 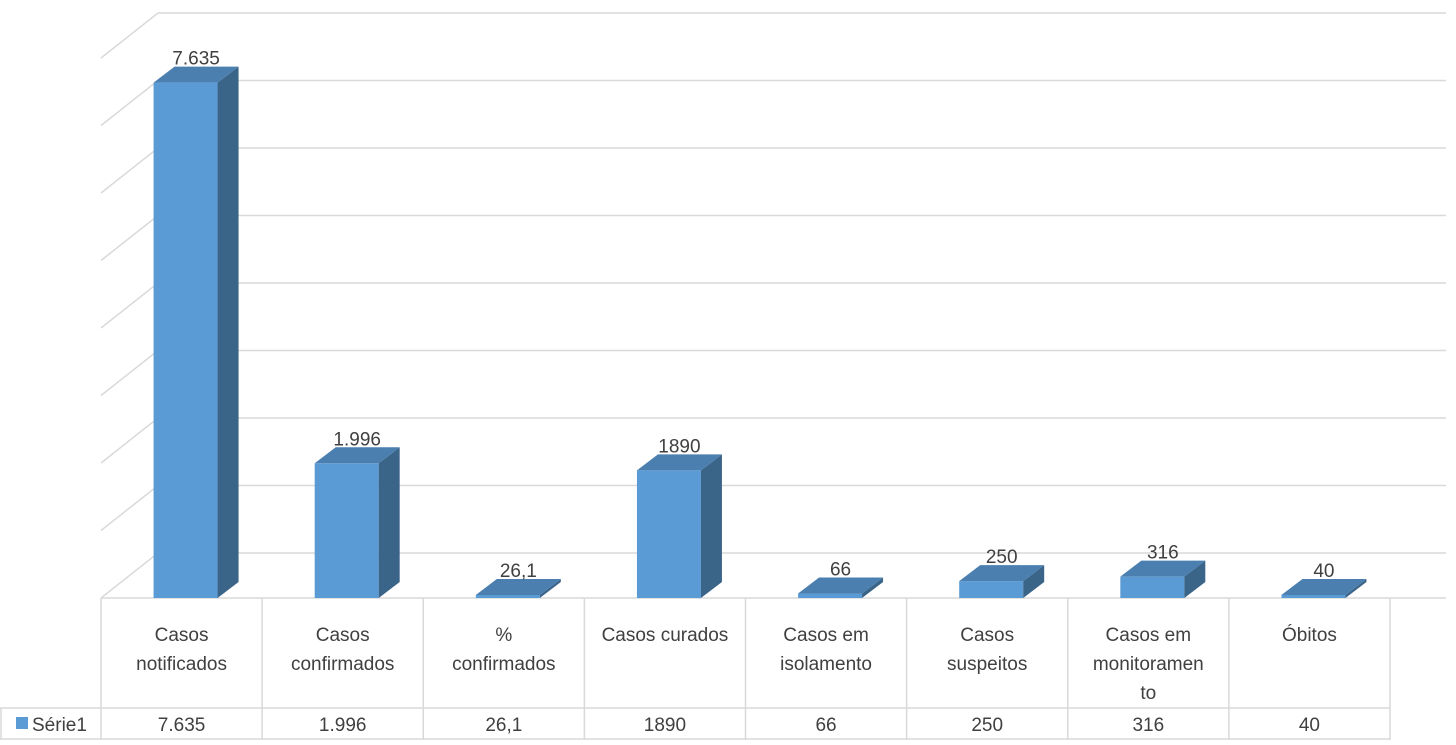 What do you see at coordinates (1163, 553) in the screenshot?
I see `data-label: 316` at bounding box center [1163, 553].